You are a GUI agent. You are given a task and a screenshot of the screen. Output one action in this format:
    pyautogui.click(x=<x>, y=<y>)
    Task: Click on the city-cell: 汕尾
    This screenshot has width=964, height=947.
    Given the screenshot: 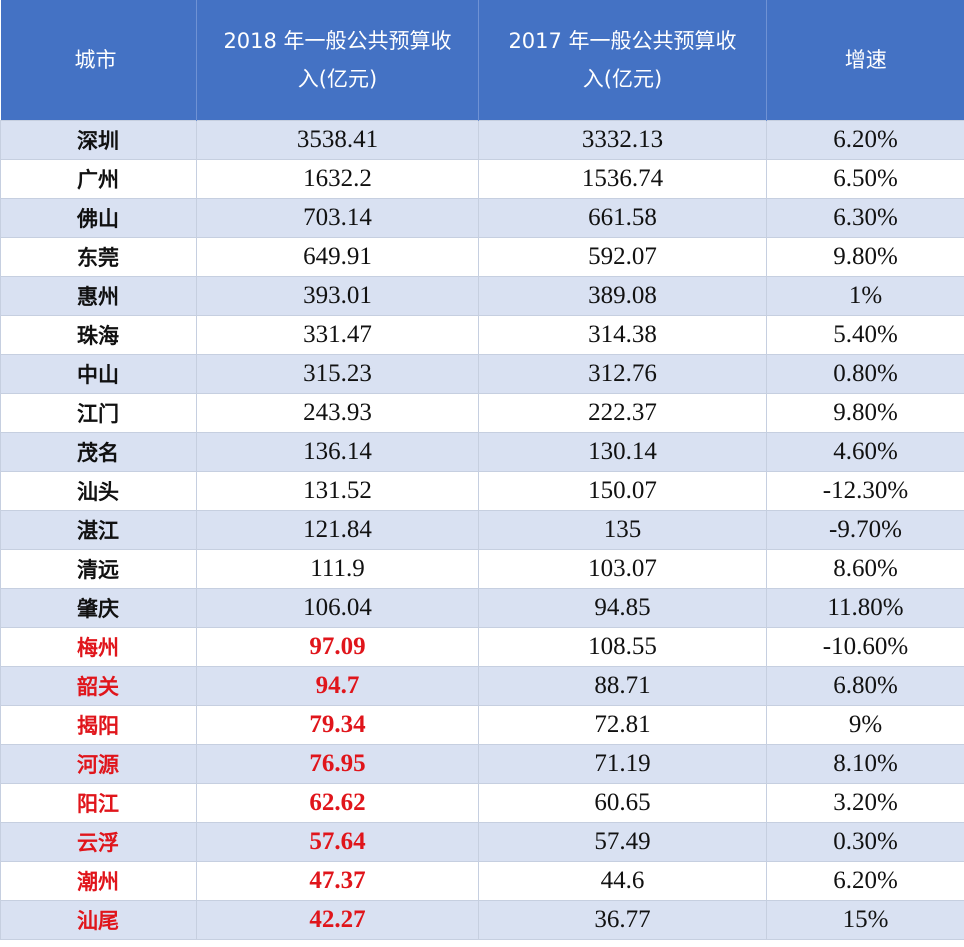 What is the action you would take?
    pyautogui.click(x=98, y=920)
    